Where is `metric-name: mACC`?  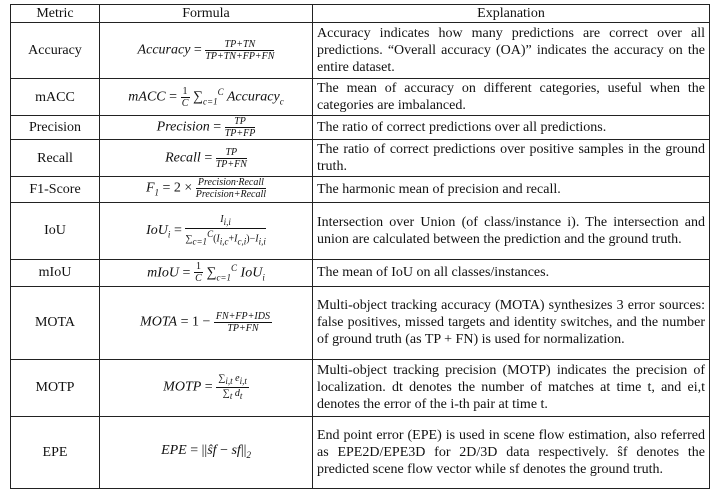
metric-name: mACC is located at coordinates (55, 97).